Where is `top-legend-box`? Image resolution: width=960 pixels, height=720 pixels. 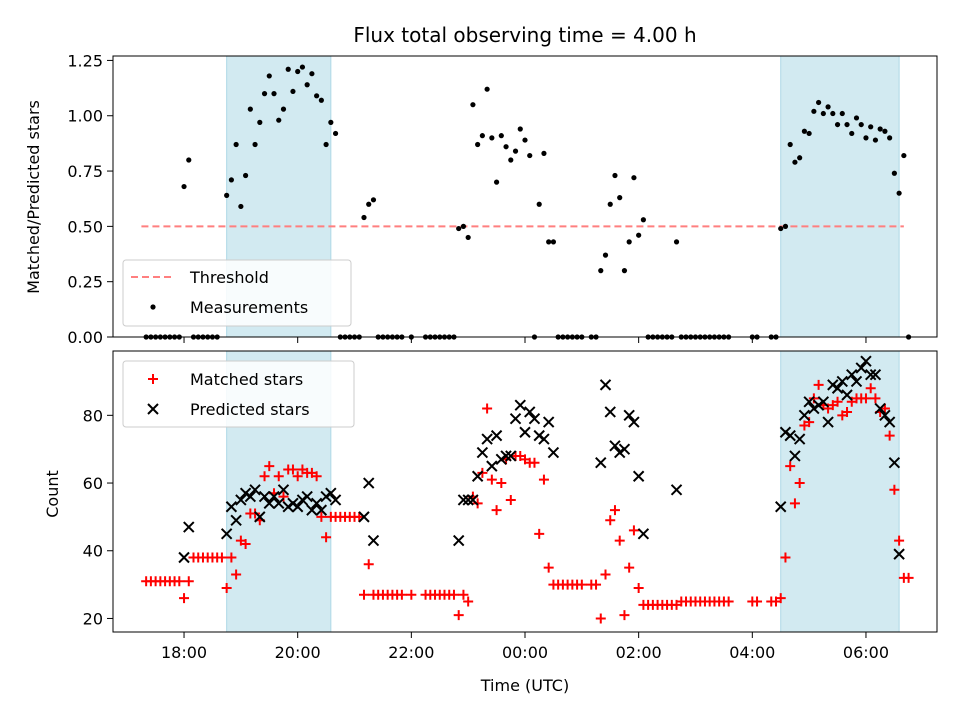 top-legend-box is located at coordinates (237, 293).